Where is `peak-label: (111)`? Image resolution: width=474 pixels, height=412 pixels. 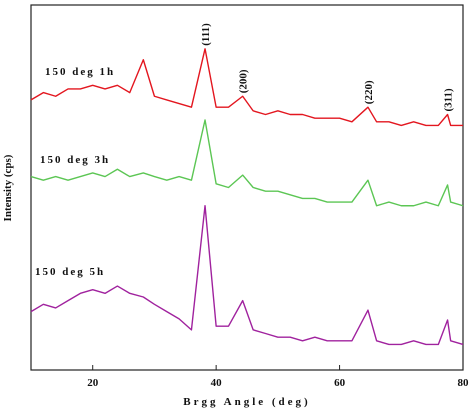
peak-label: (111) is located at coordinates (206, 34).